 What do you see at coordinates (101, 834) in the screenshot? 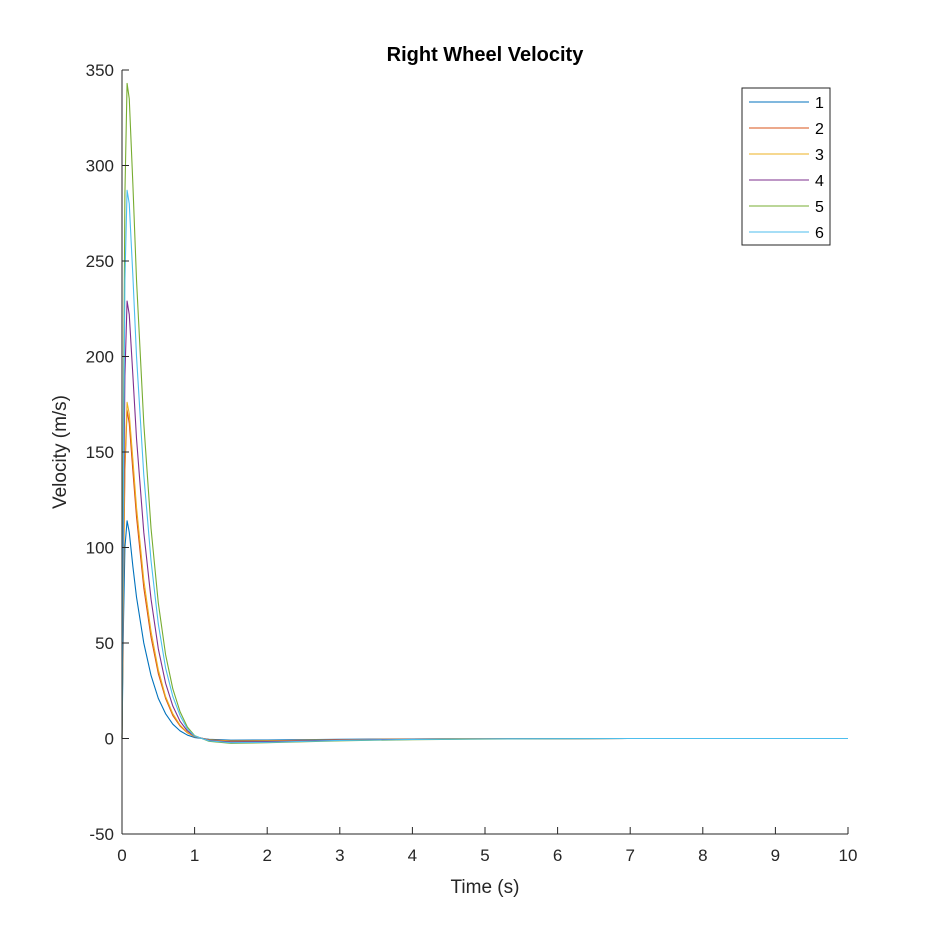
I see `y-tick-label: -50` at bounding box center [101, 834].